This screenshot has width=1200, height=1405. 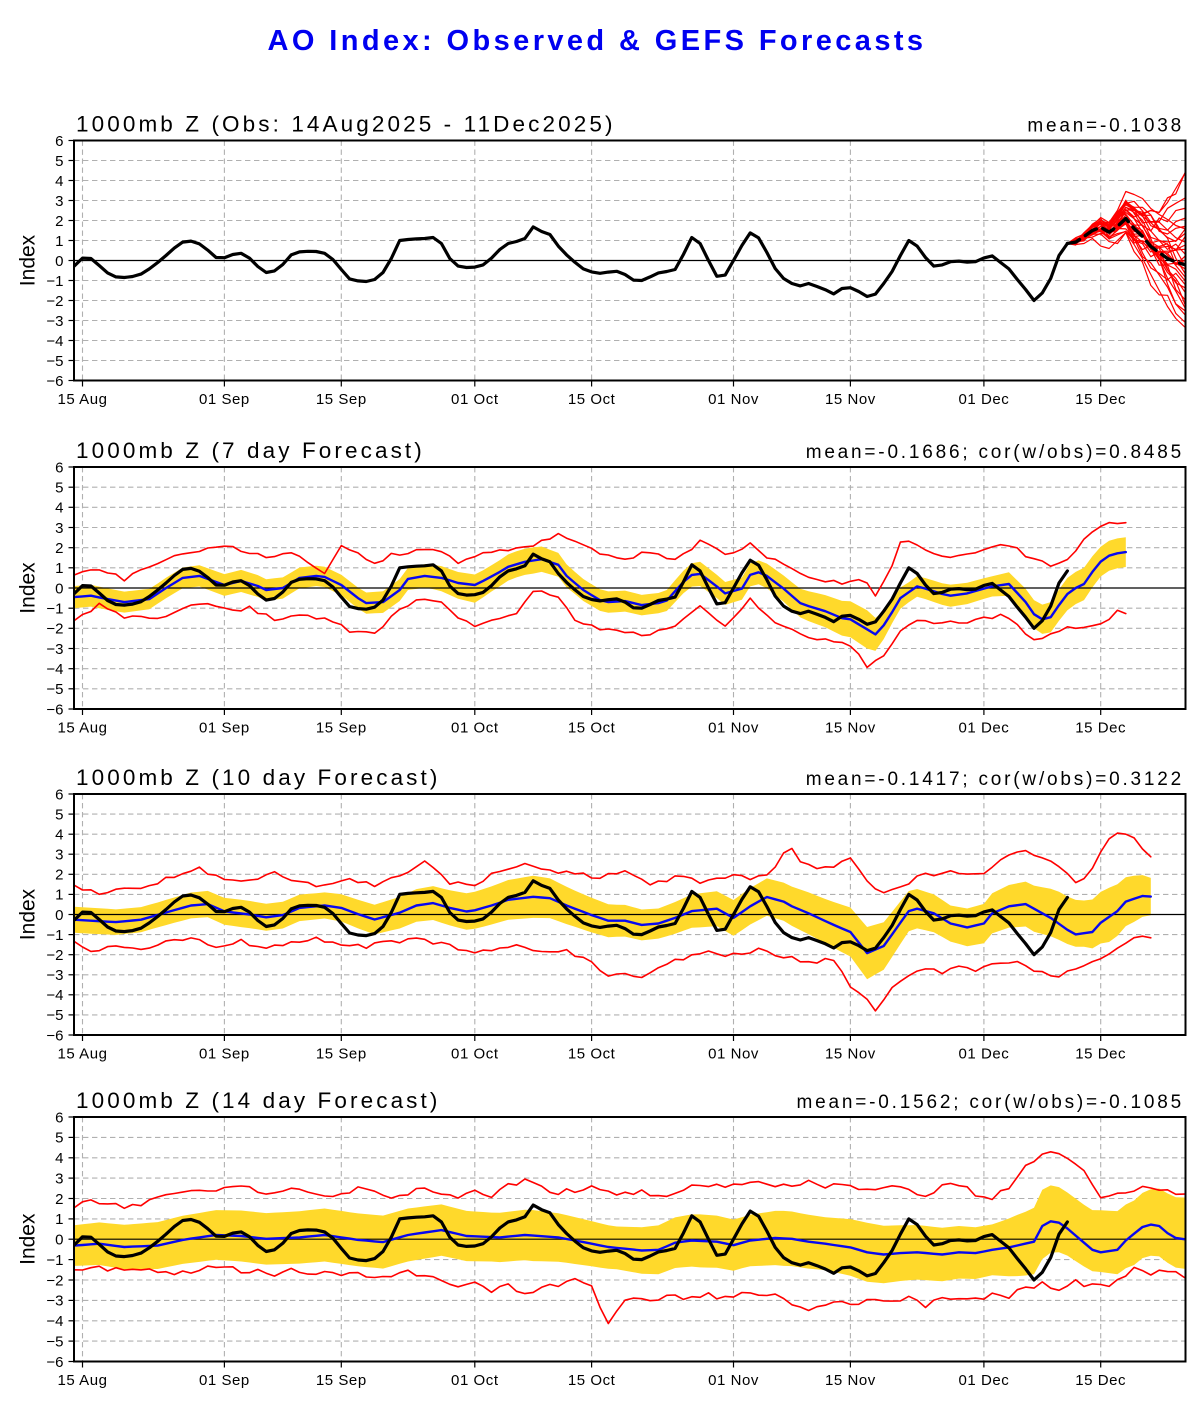 I want to click on svg-text:mean=-0.1686; cor(w/obs)=0.848: mean=-0.1686; cor(w/obs)=0.8485, so click(x=995, y=452).